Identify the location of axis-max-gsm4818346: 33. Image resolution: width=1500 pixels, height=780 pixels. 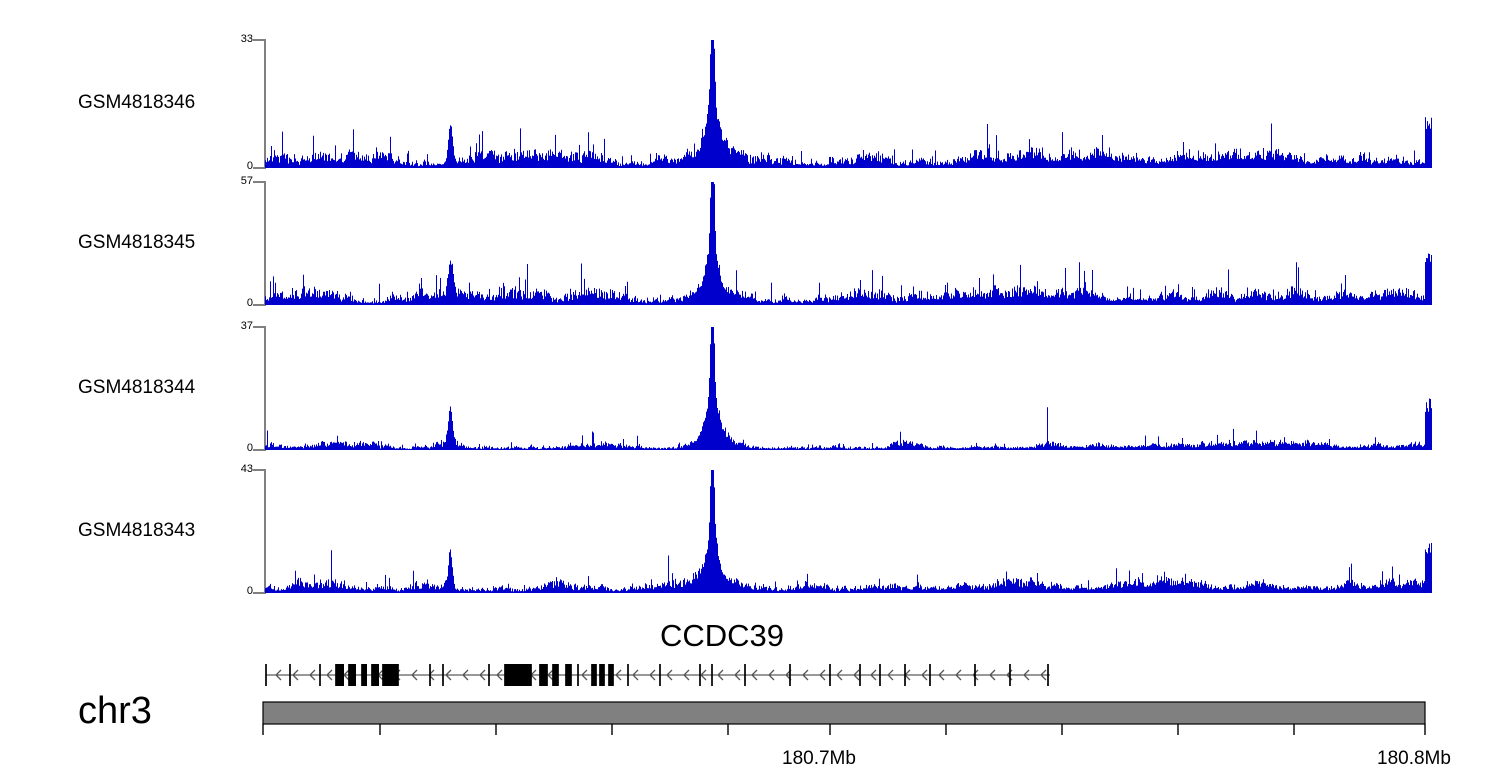
(246, 39).